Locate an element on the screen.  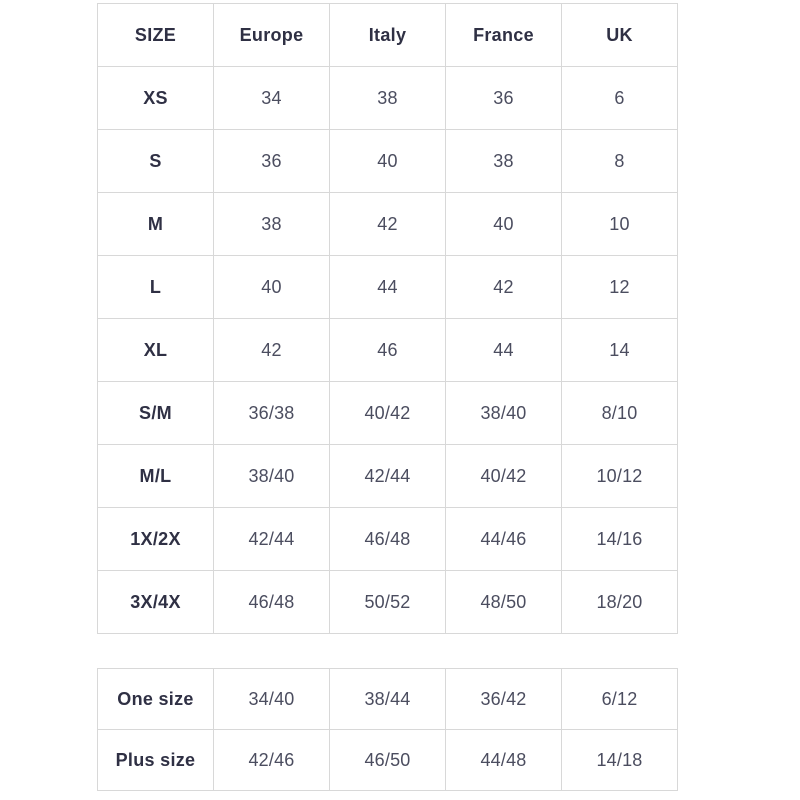
size-label-cell: S is located at coordinates (155, 161).